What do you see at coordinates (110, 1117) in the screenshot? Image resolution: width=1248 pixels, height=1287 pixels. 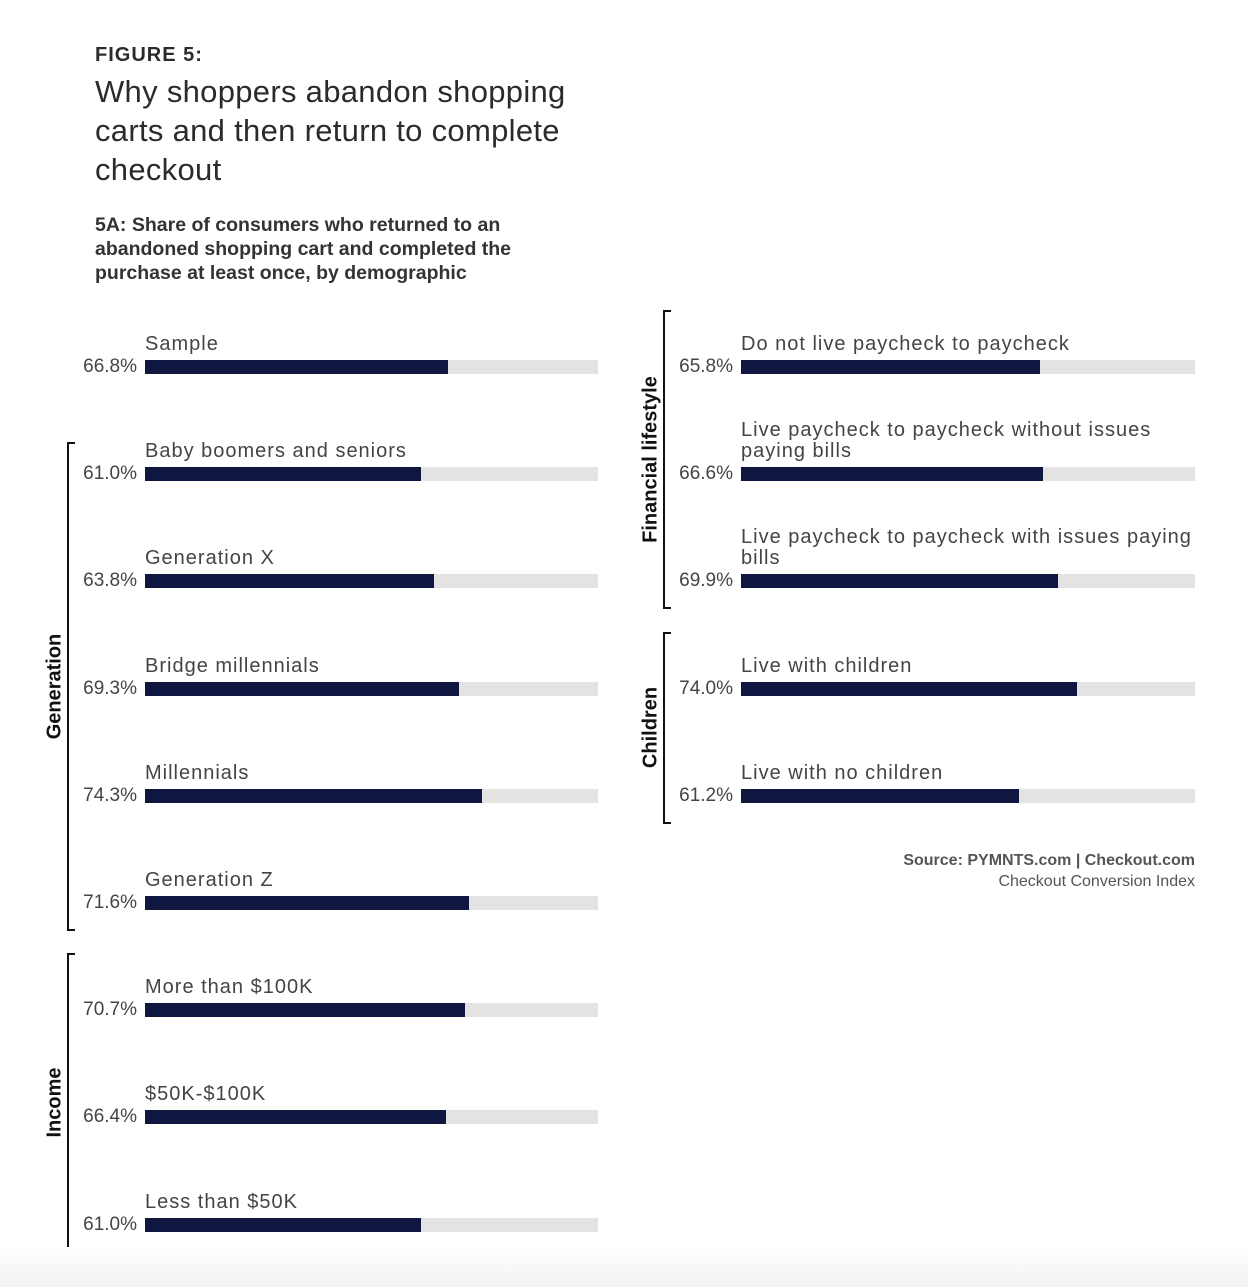 I see `bar-value-label: 66.4%` at bounding box center [110, 1117].